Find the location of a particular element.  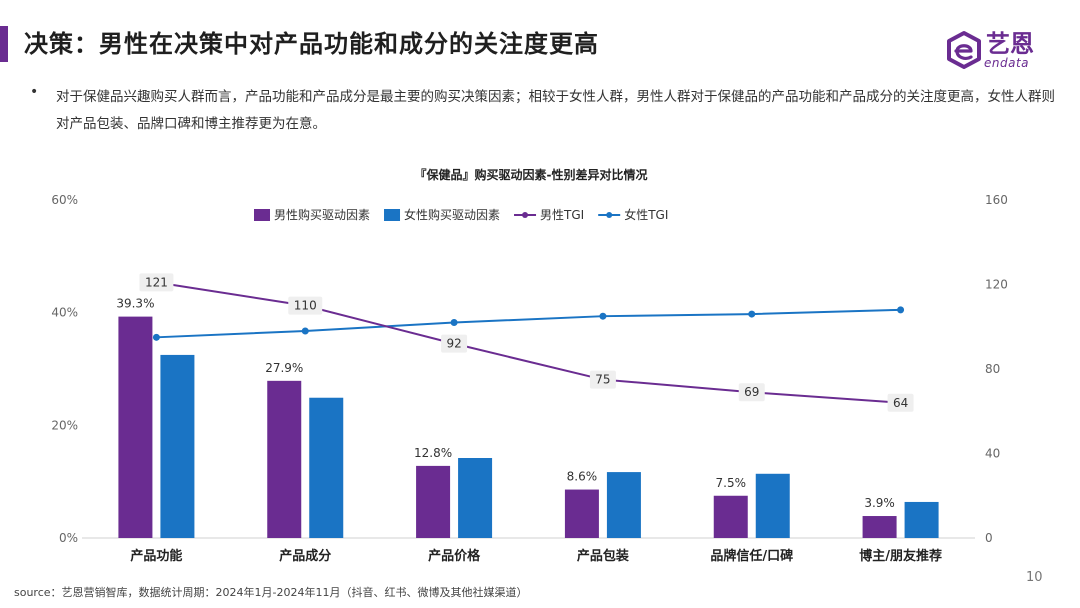

male-tgi-line is located at coordinates (528, 342).